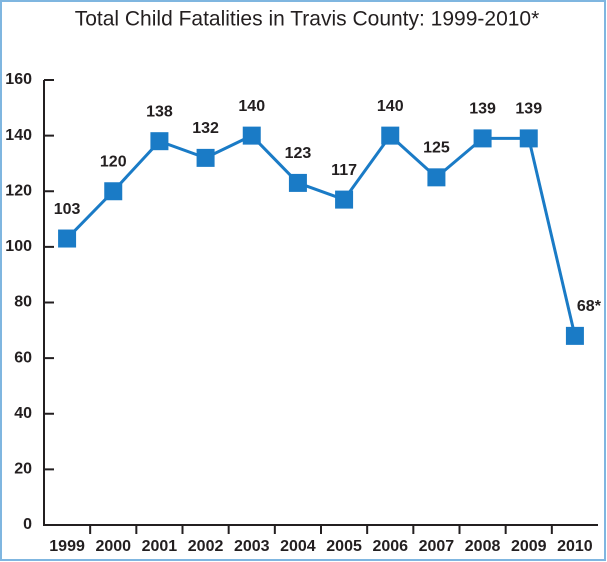 The width and height of the screenshot is (607, 562). What do you see at coordinates (390, 546) in the screenshot?
I see `x-tick-label: 2006` at bounding box center [390, 546].